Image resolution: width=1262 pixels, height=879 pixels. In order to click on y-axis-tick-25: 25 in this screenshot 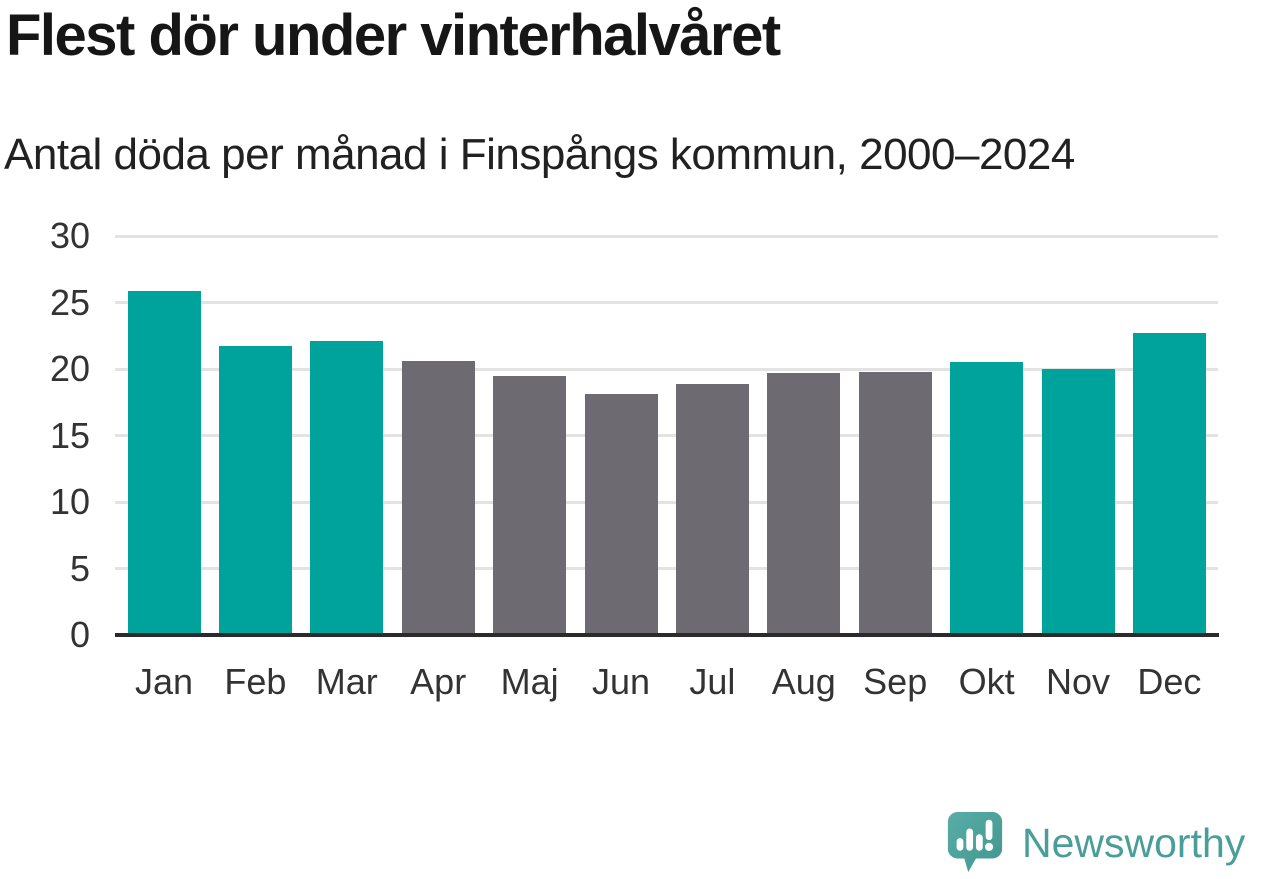, I will do `click(69, 302)`.